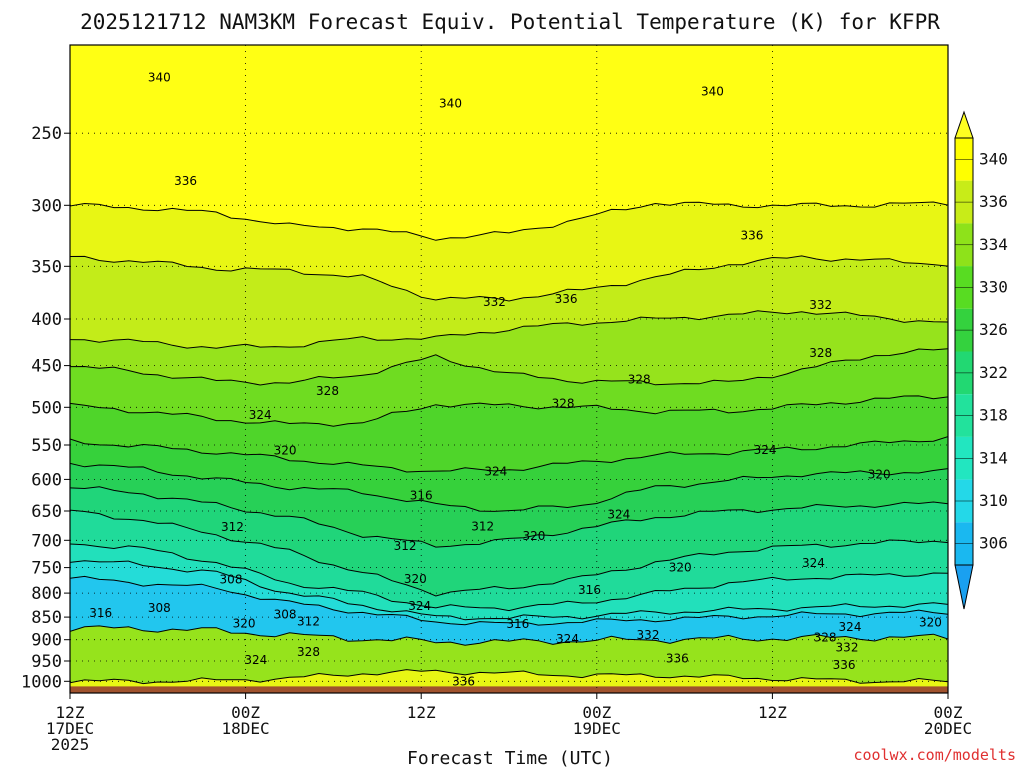 This screenshot has width=1024, height=772. I want to click on colorbar-label: 322, so click(993, 372).